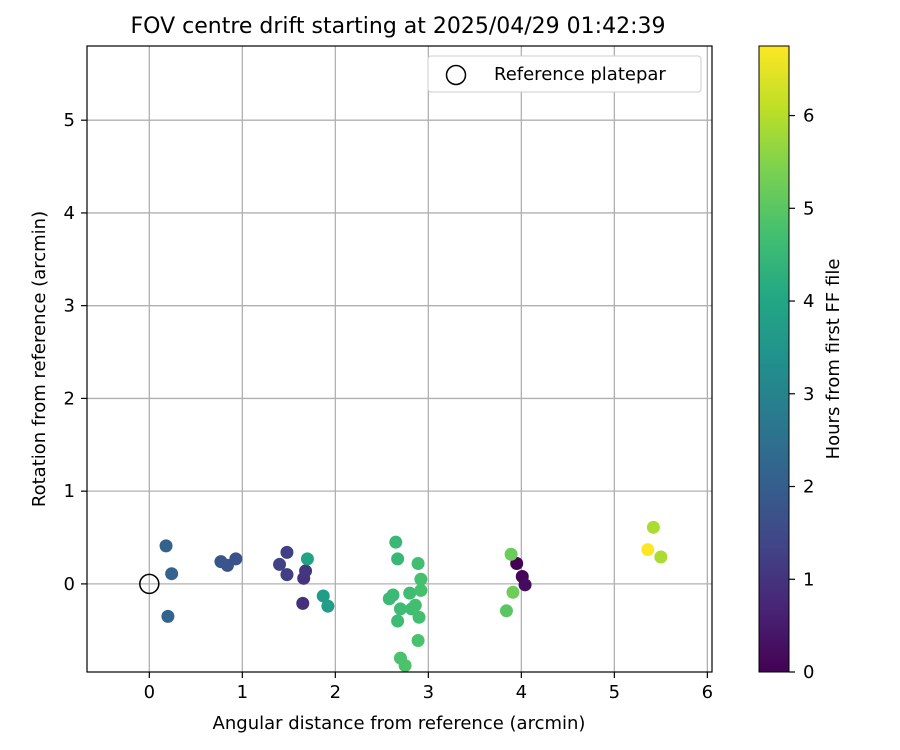  I want to click on x-tick-label: 6, so click(707, 692).